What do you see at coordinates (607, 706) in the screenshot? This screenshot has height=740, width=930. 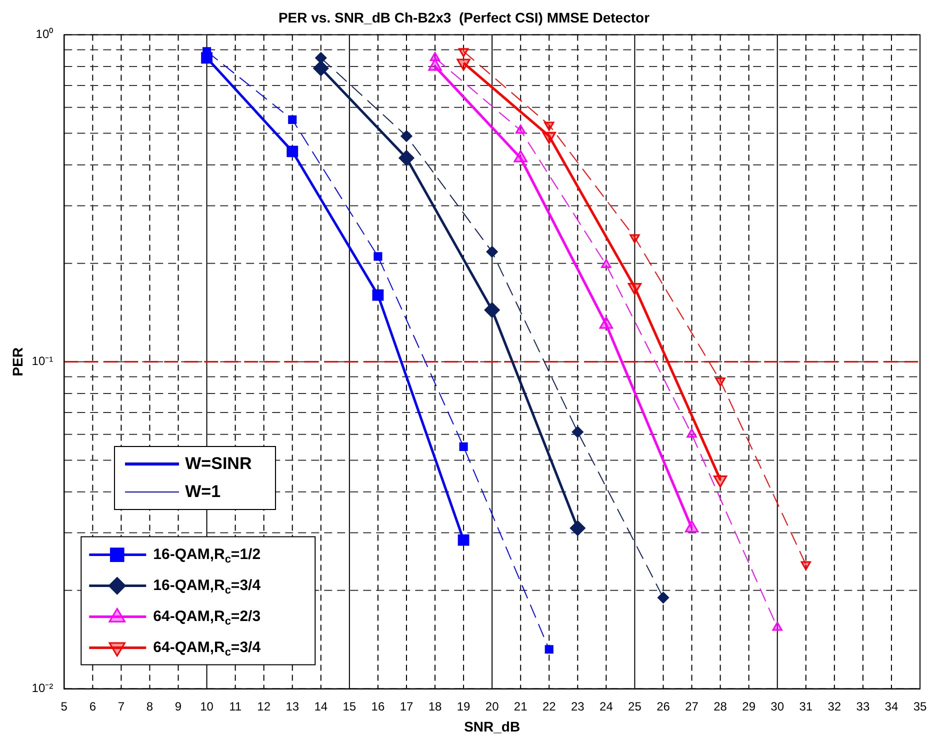 I see `x-tick-label: 24` at bounding box center [607, 706].